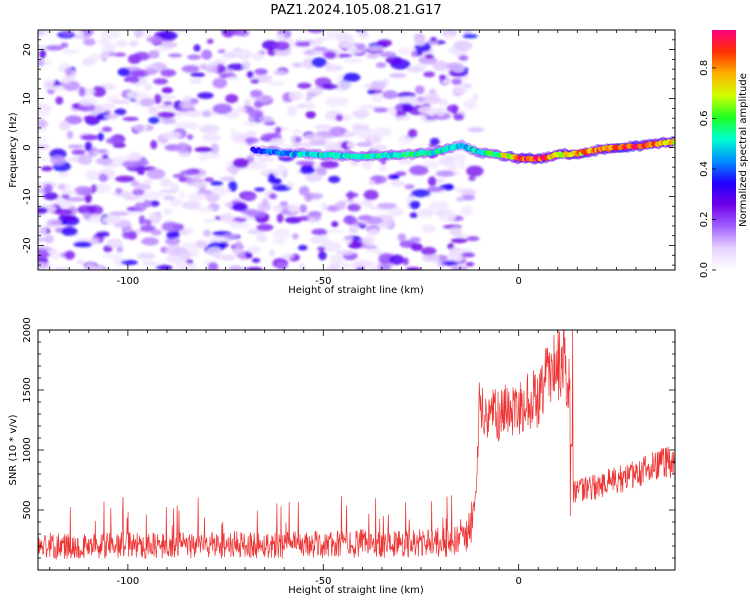 The width and height of the screenshot is (750, 600). I want to click on y-tick-label: 20, so click(27, 49).